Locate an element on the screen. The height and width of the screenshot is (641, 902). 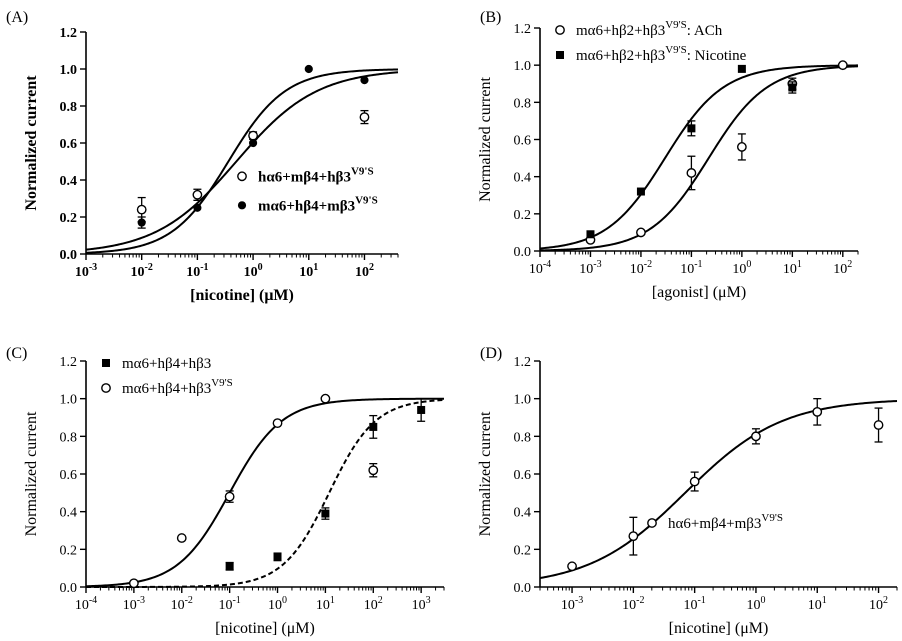
legend: hα6+mβ4+hβ3V9'S mα6+hβ4+mβ3V9'S is located at coordinates (307, 189).